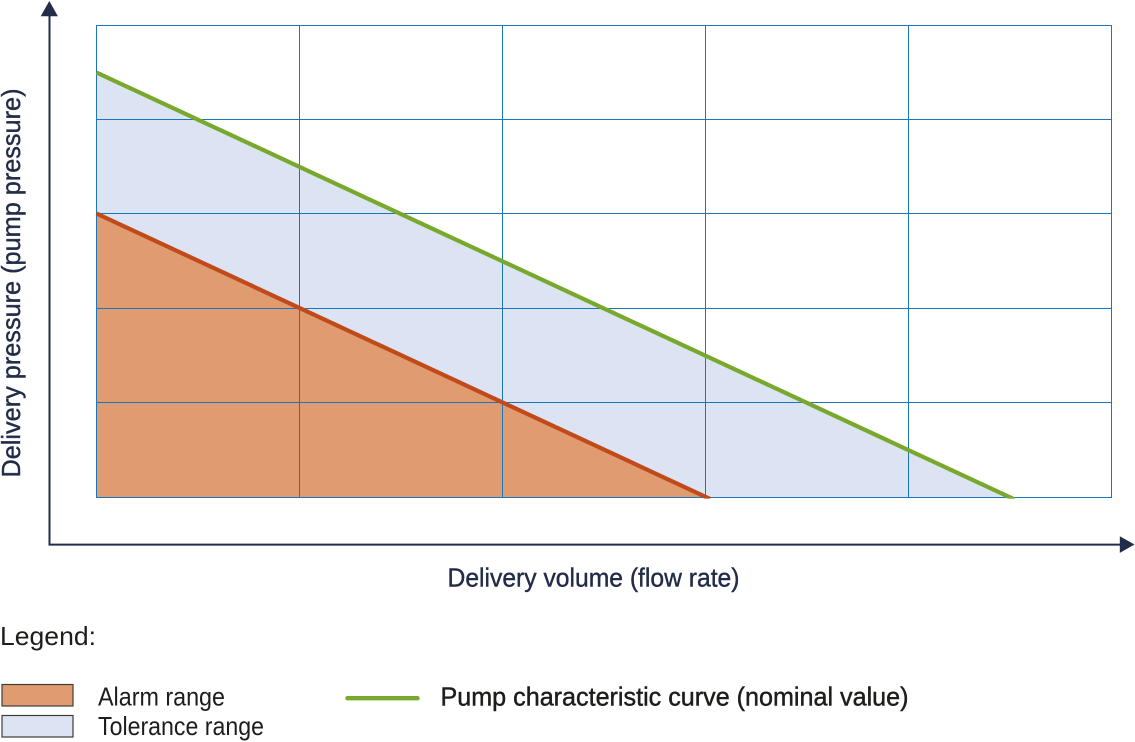  Describe the element at coordinates (181, 726) in the screenshot. I see `svg-text: Tolerance range` at that location.